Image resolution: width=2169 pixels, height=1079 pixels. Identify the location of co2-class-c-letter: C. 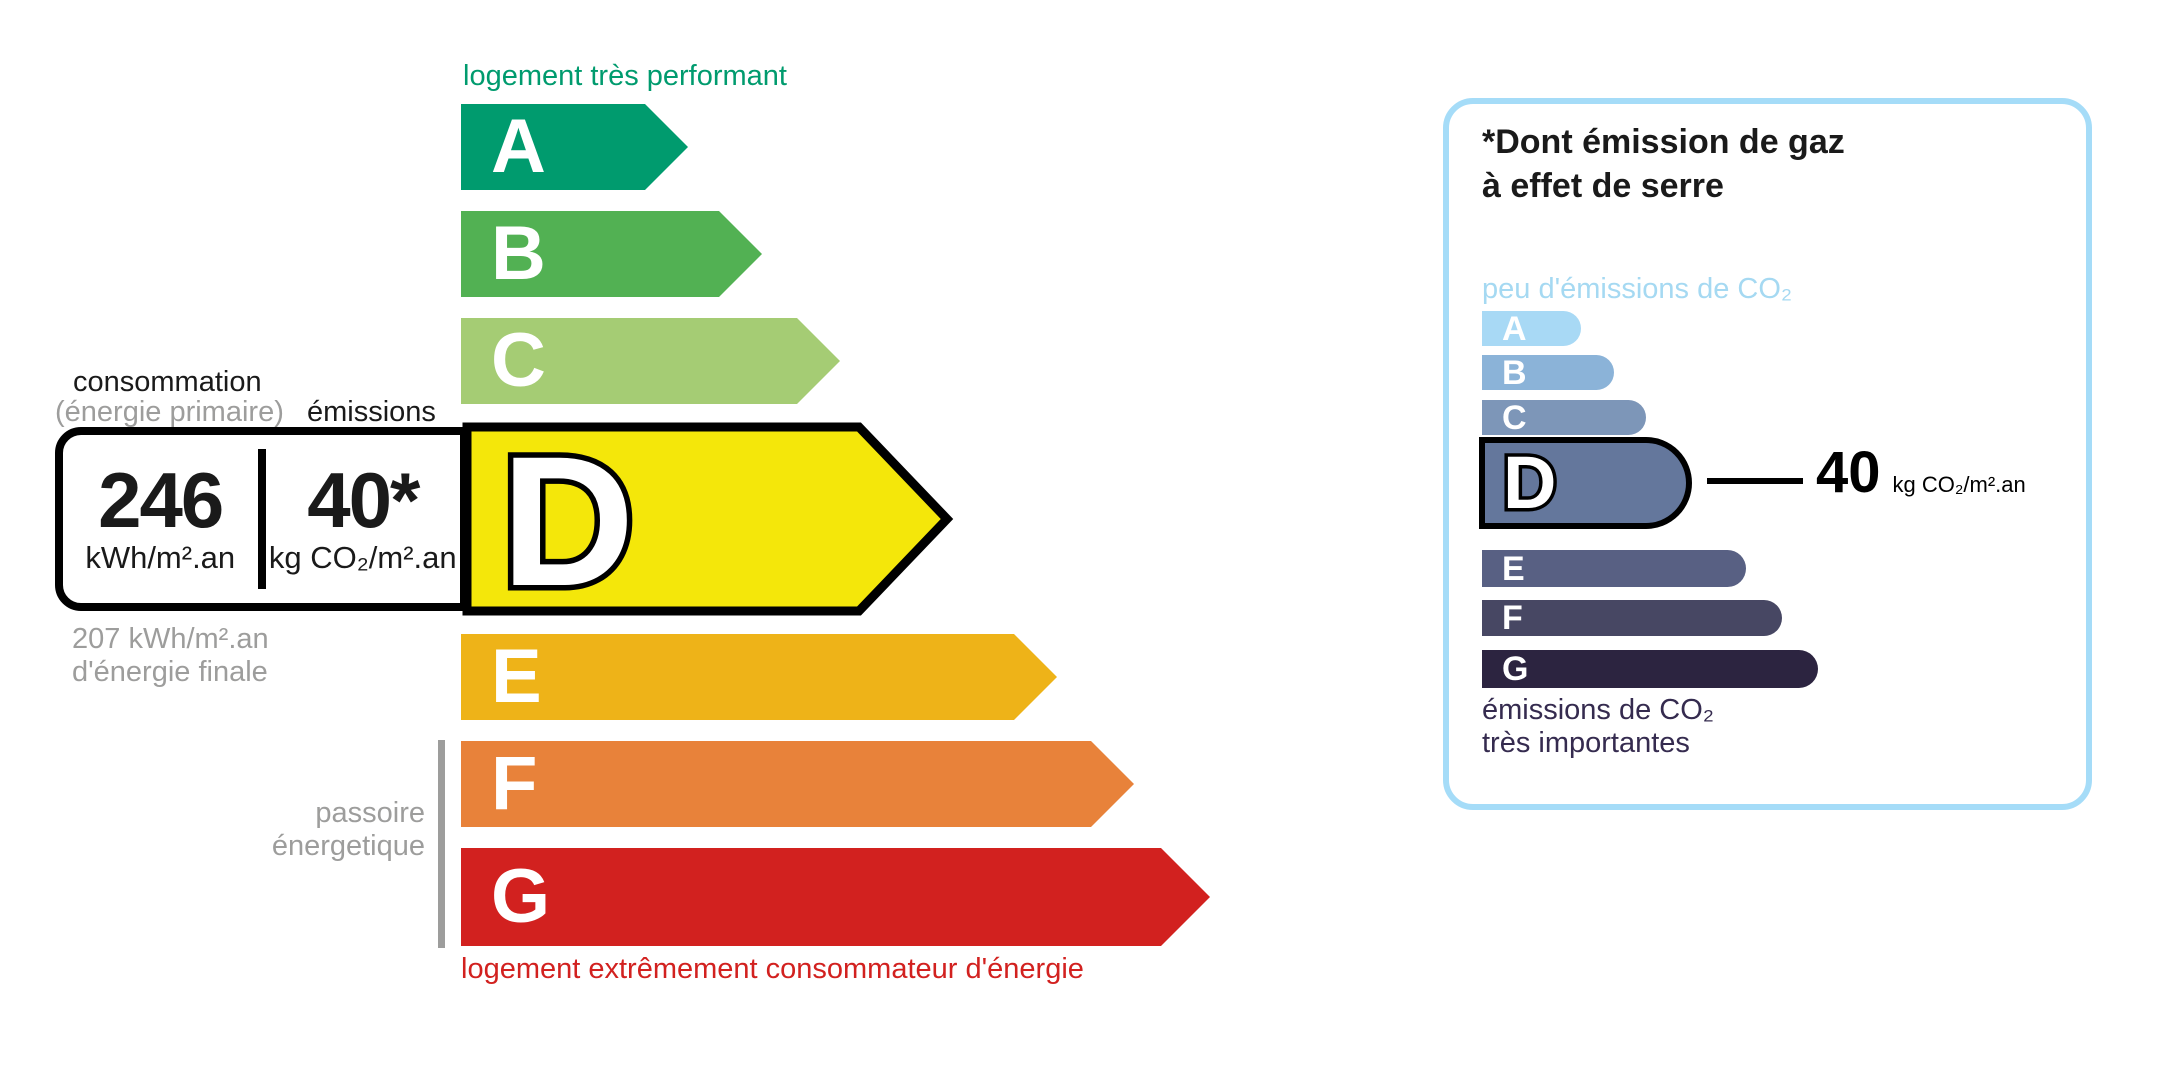
(1514, 417).